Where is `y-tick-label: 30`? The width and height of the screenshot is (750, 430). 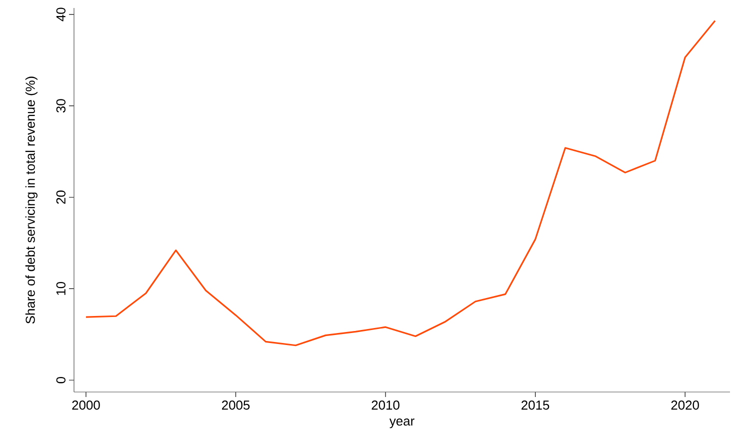 y-tick-label: 30 is located at coordinates (61, 106).